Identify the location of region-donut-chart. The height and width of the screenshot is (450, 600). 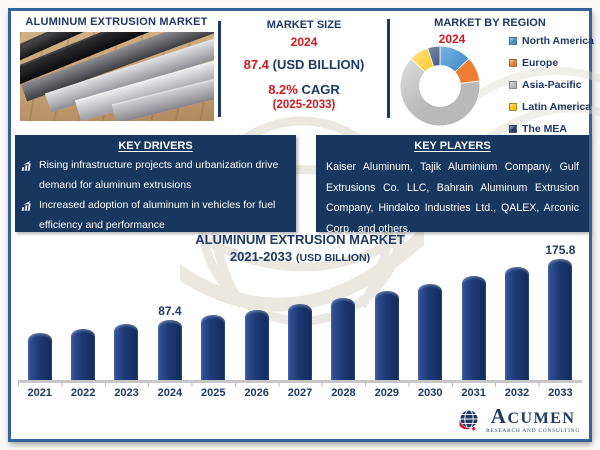
(440, 86).